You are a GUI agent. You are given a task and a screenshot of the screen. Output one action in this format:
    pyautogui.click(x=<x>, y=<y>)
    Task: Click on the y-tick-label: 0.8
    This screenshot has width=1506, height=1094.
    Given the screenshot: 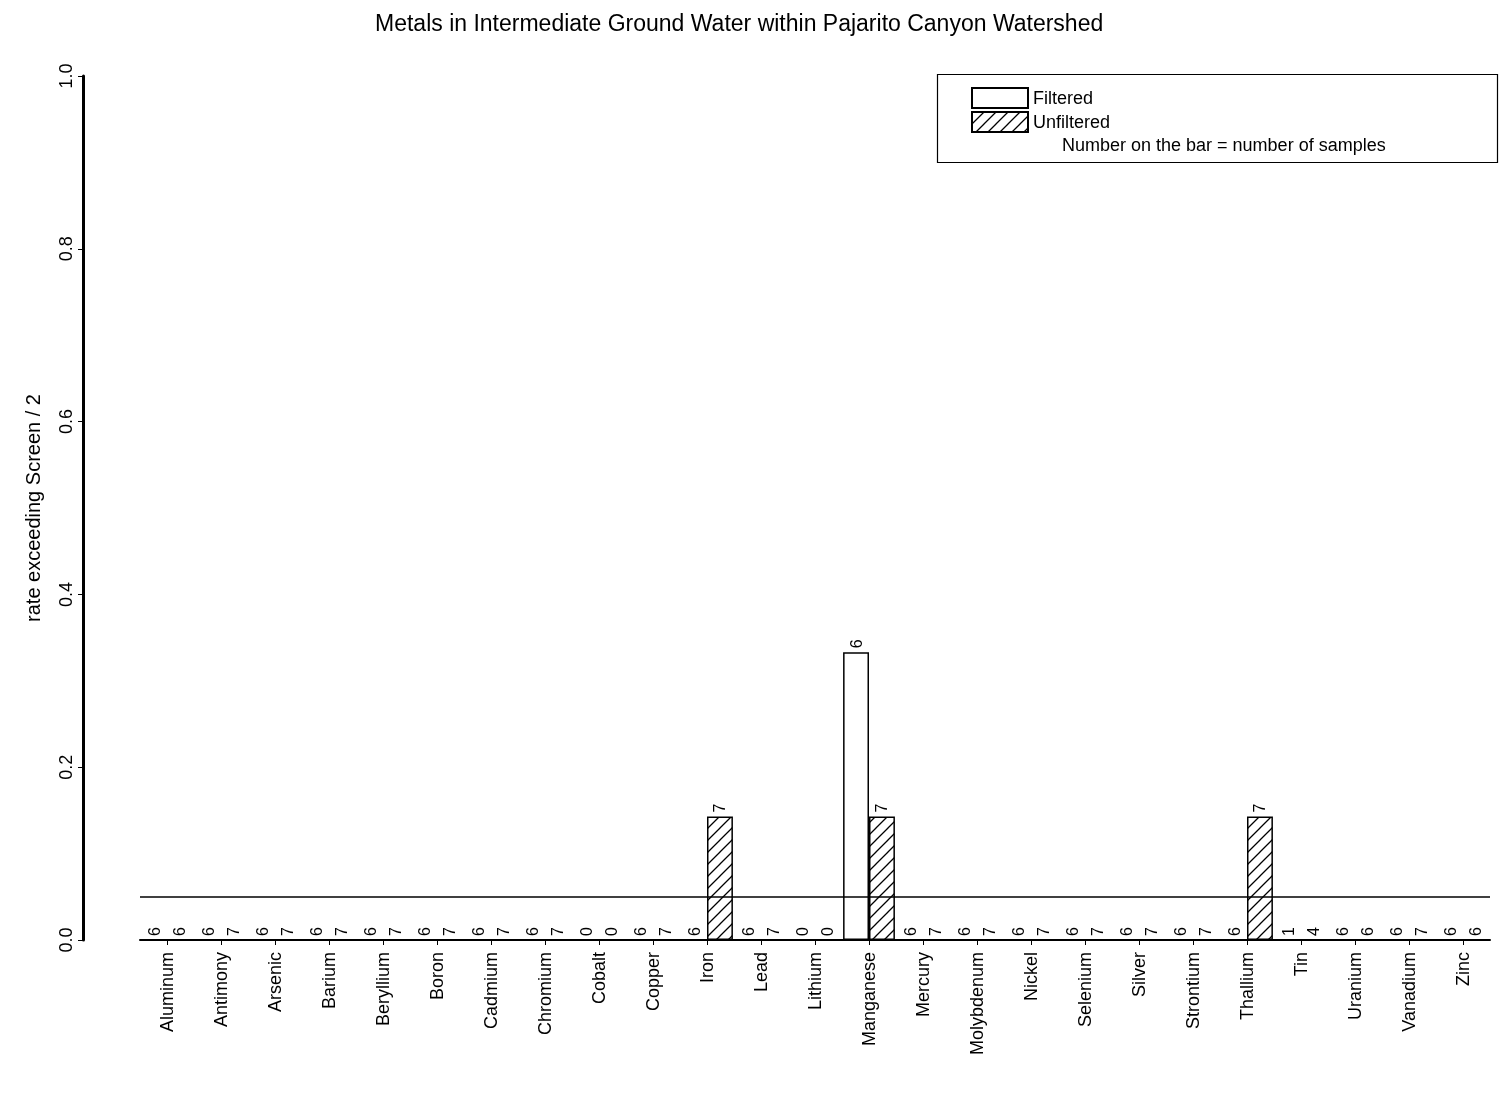 What is the action you would take?
    pyautogui.click(x=66, y=249)
    